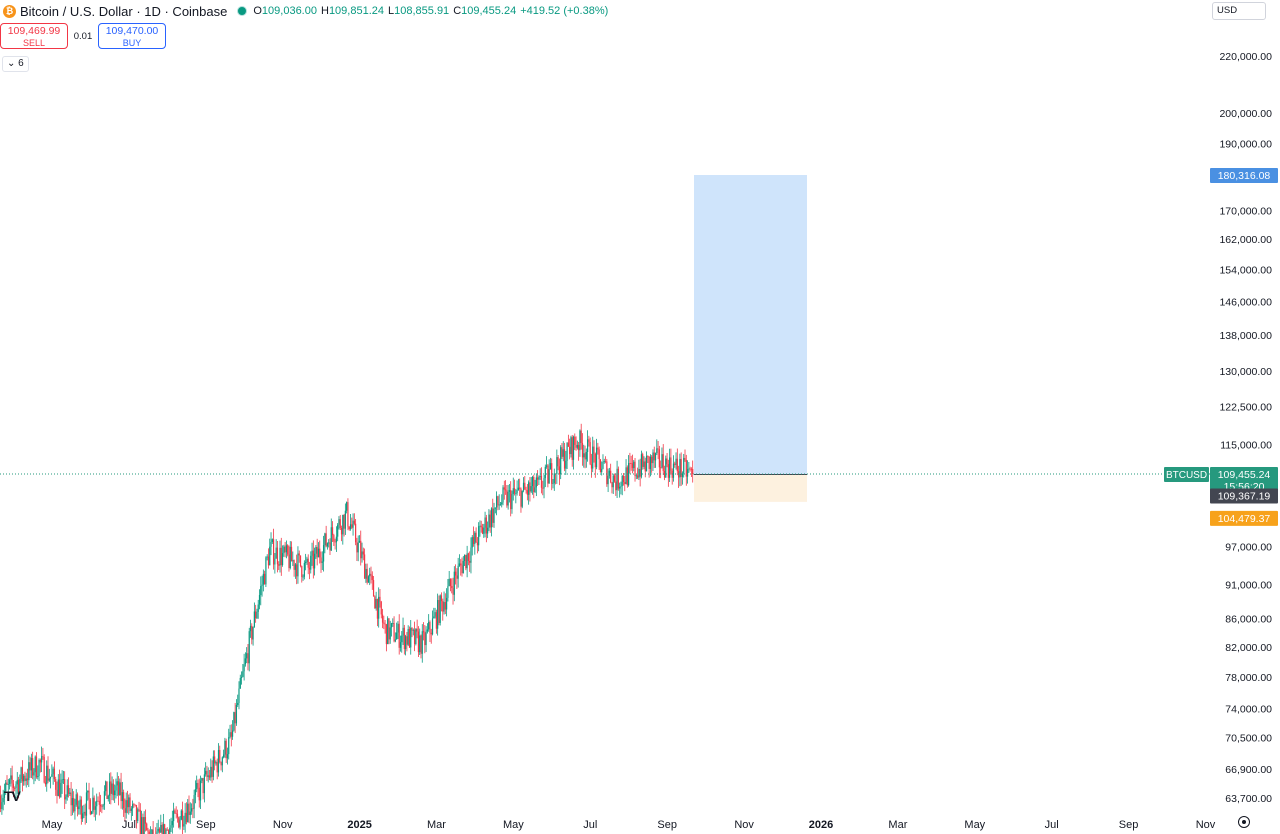  Describe the element at coordinates (1246, 445) in the screenshot. I see `price-axis-label: 115,000.00` at that location.